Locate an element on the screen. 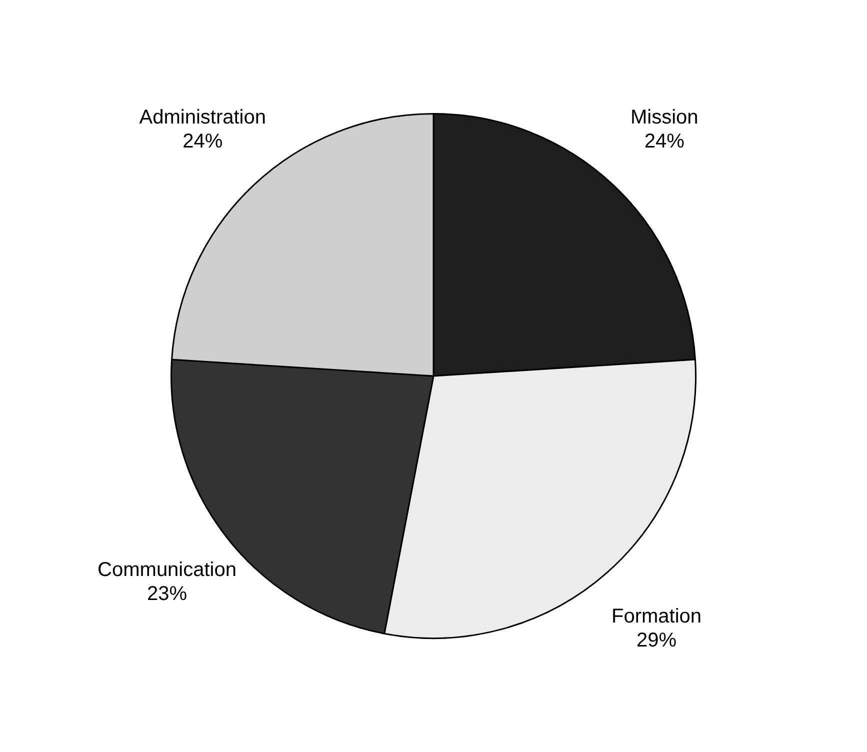 This screenshot has height=752, width=867. data-label: 29% is located at coordinates (656, 640).